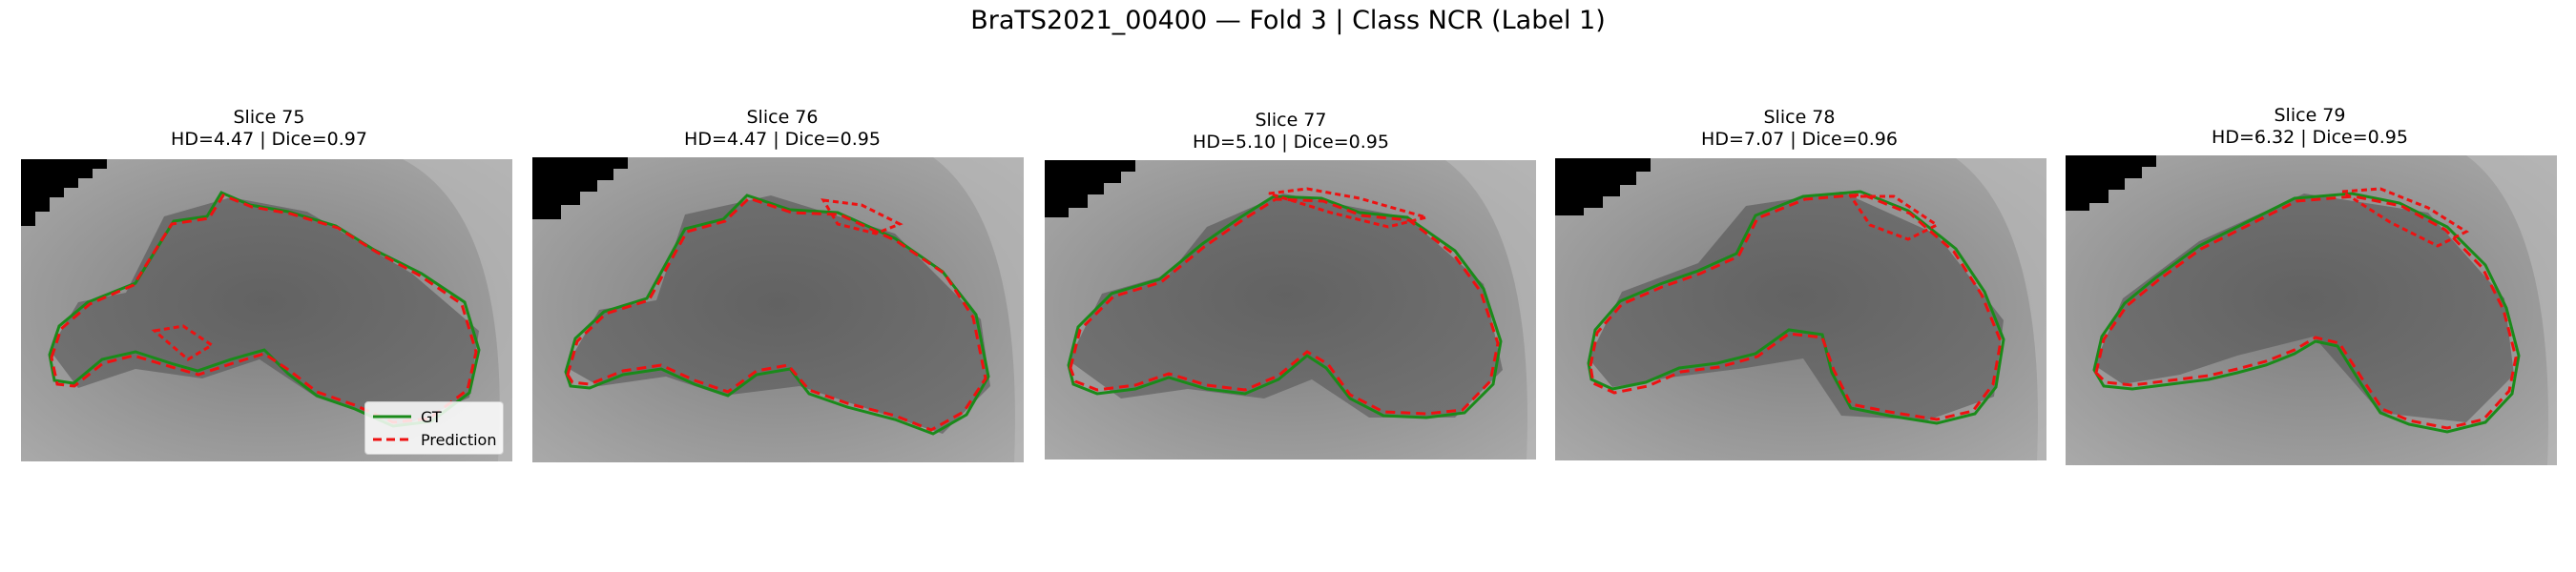 The height and width of the screenshot is (572, 2576). What do you see at coordinates (1799, 117) in the screenshot?
I see `slice-label: Slice 78` at bounding box center [1799, 117].